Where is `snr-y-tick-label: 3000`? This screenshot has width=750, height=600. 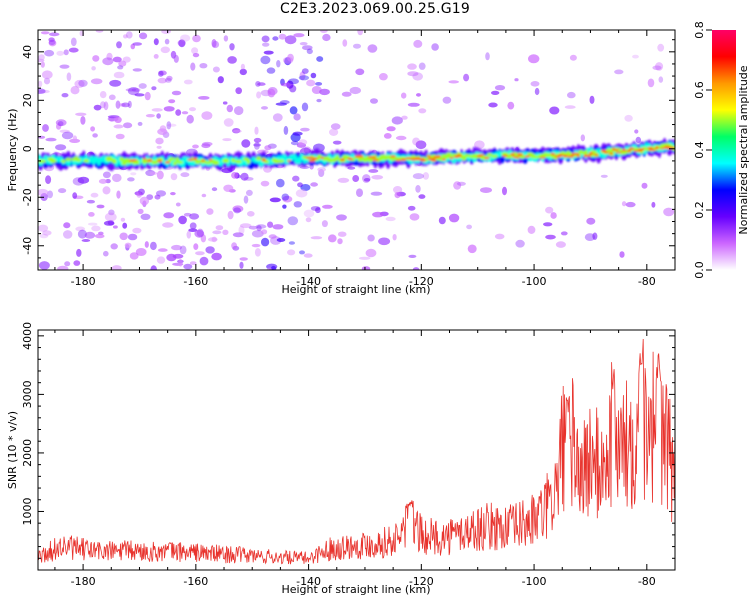 snr-y-tick-label: 3000 is located at coordinates (27, 394).